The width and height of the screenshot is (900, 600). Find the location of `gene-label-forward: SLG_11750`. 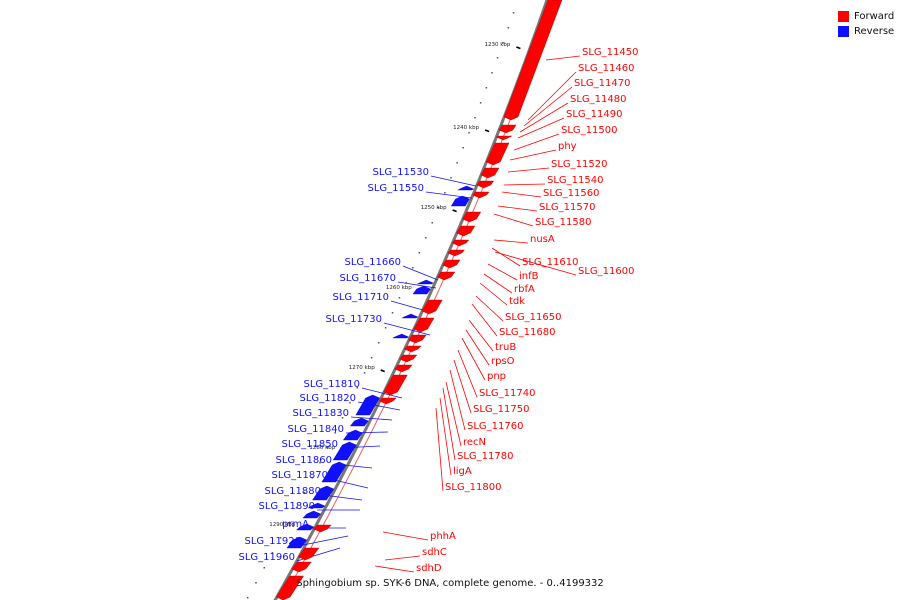

gene-label-forward: SLG_11750 is located at coordinates (501, 409).